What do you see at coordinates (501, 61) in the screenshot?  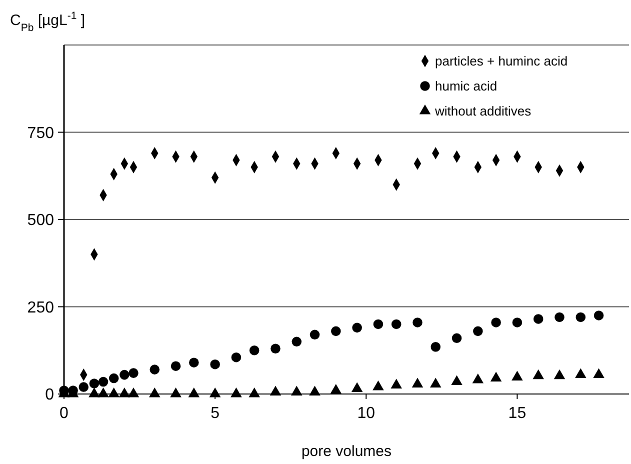 I see `legend-label: particles + huminc acid` at bounding box center [501, 61].